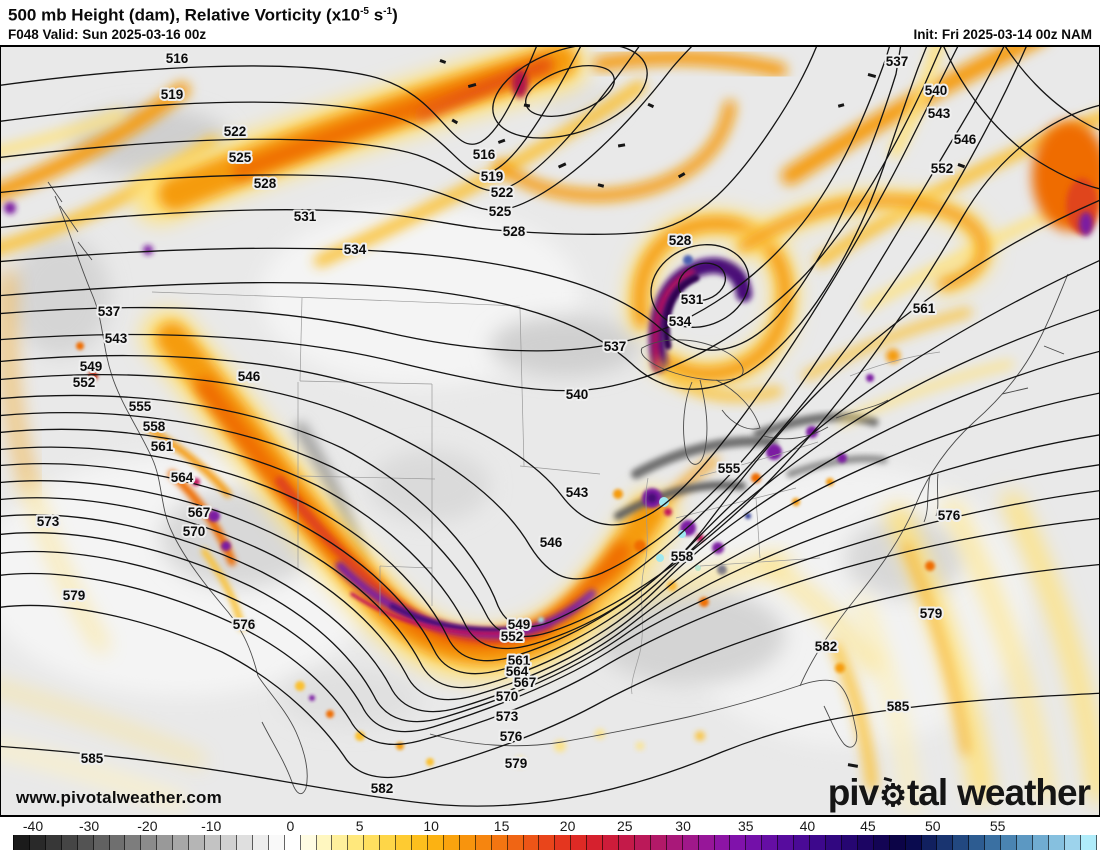 The width and height of the screenshot is (1100, 850). I want to click on contour-label: 516, so click(484, 154).